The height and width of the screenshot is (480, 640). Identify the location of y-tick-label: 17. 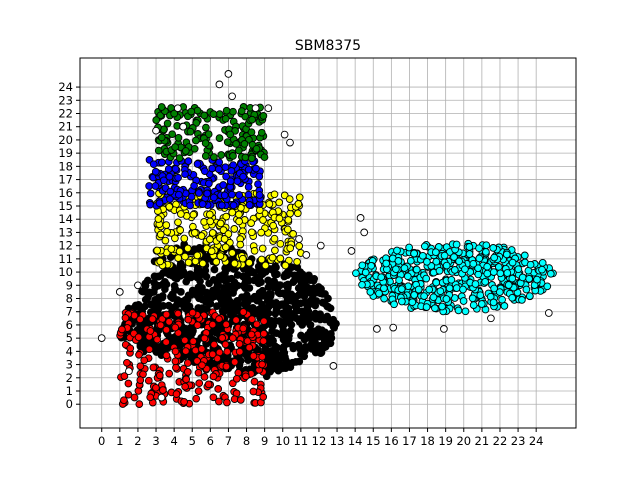
(65, 180).